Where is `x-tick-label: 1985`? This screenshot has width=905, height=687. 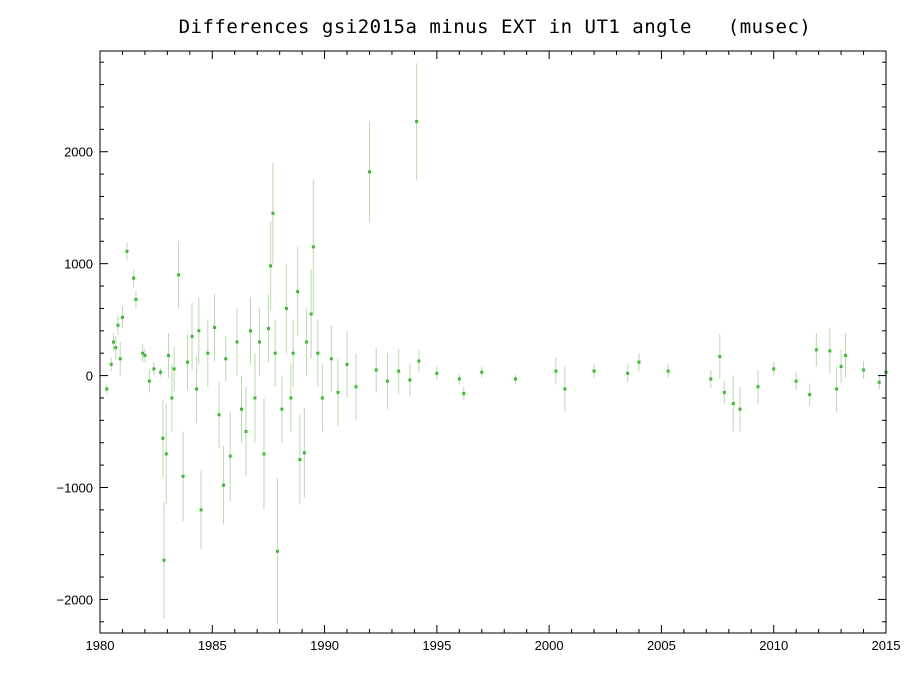 x-tick-label: 1985 is located at coordinates (212, 645).